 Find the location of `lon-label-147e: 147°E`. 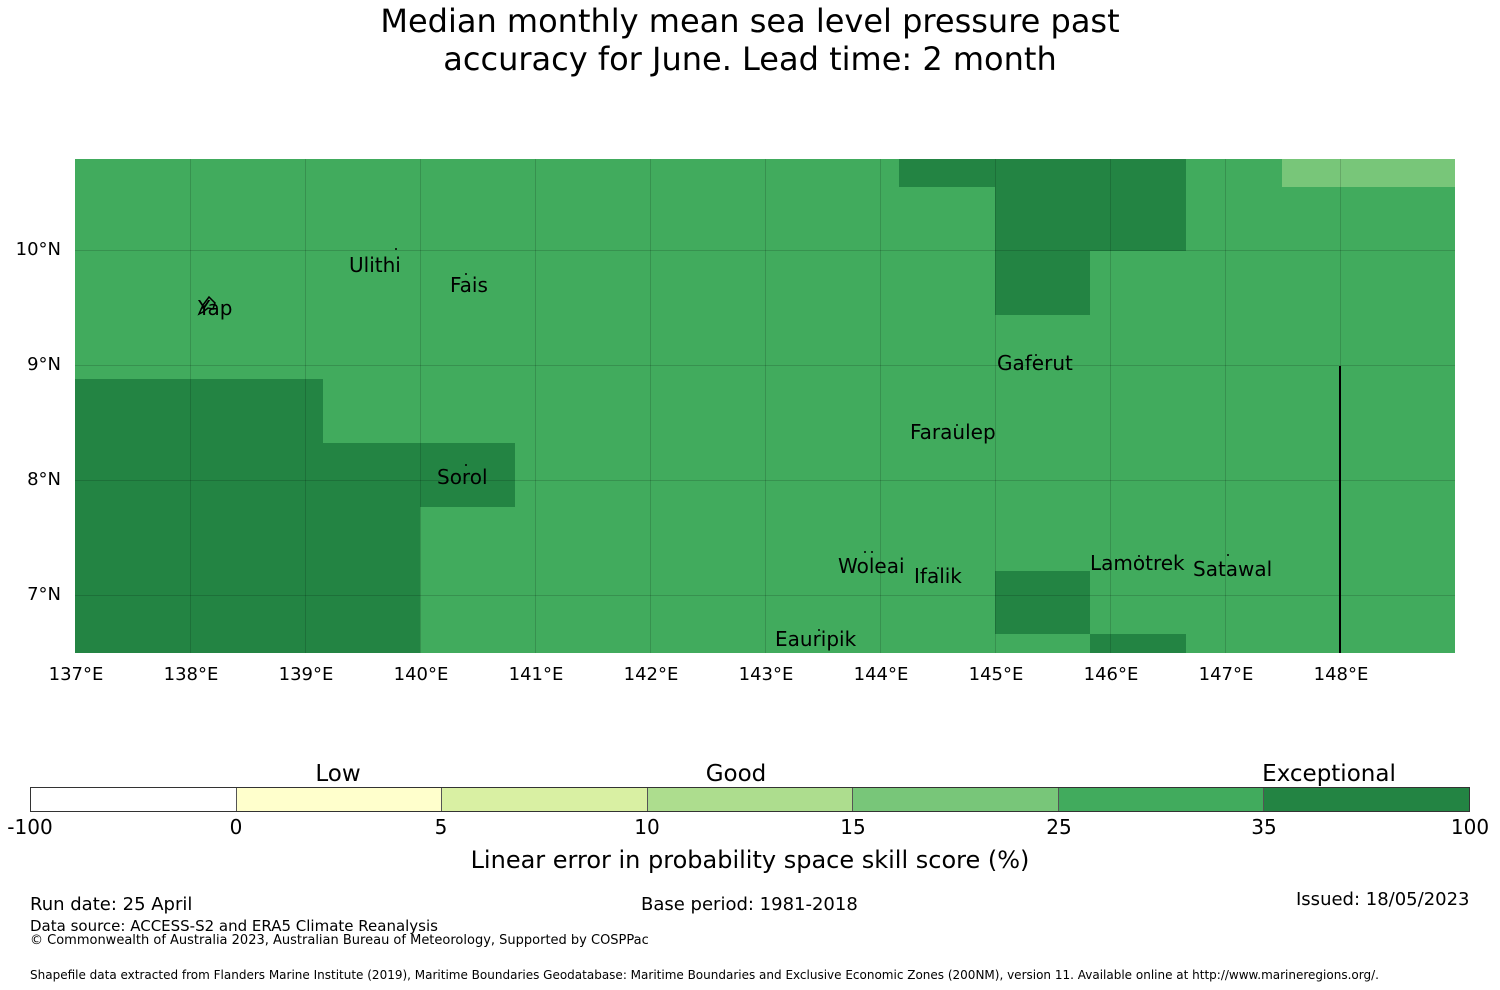

lon-label-147e: 147°E is located at coordinates (1226, 674).